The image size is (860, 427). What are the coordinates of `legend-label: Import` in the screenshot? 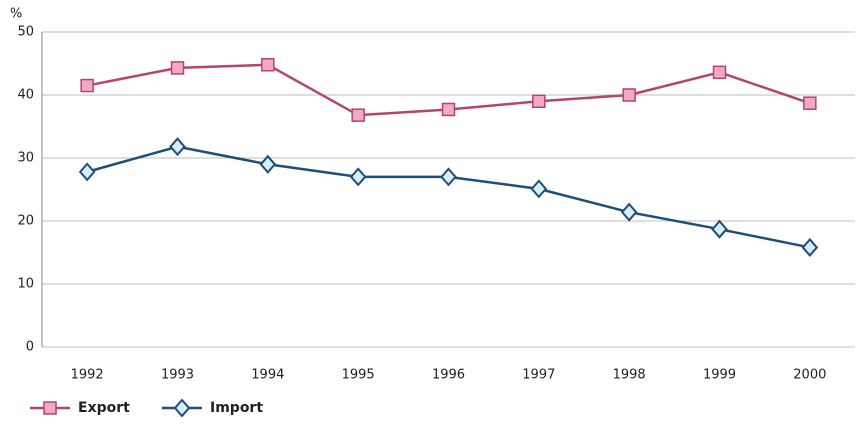 It's located at (236, 408).